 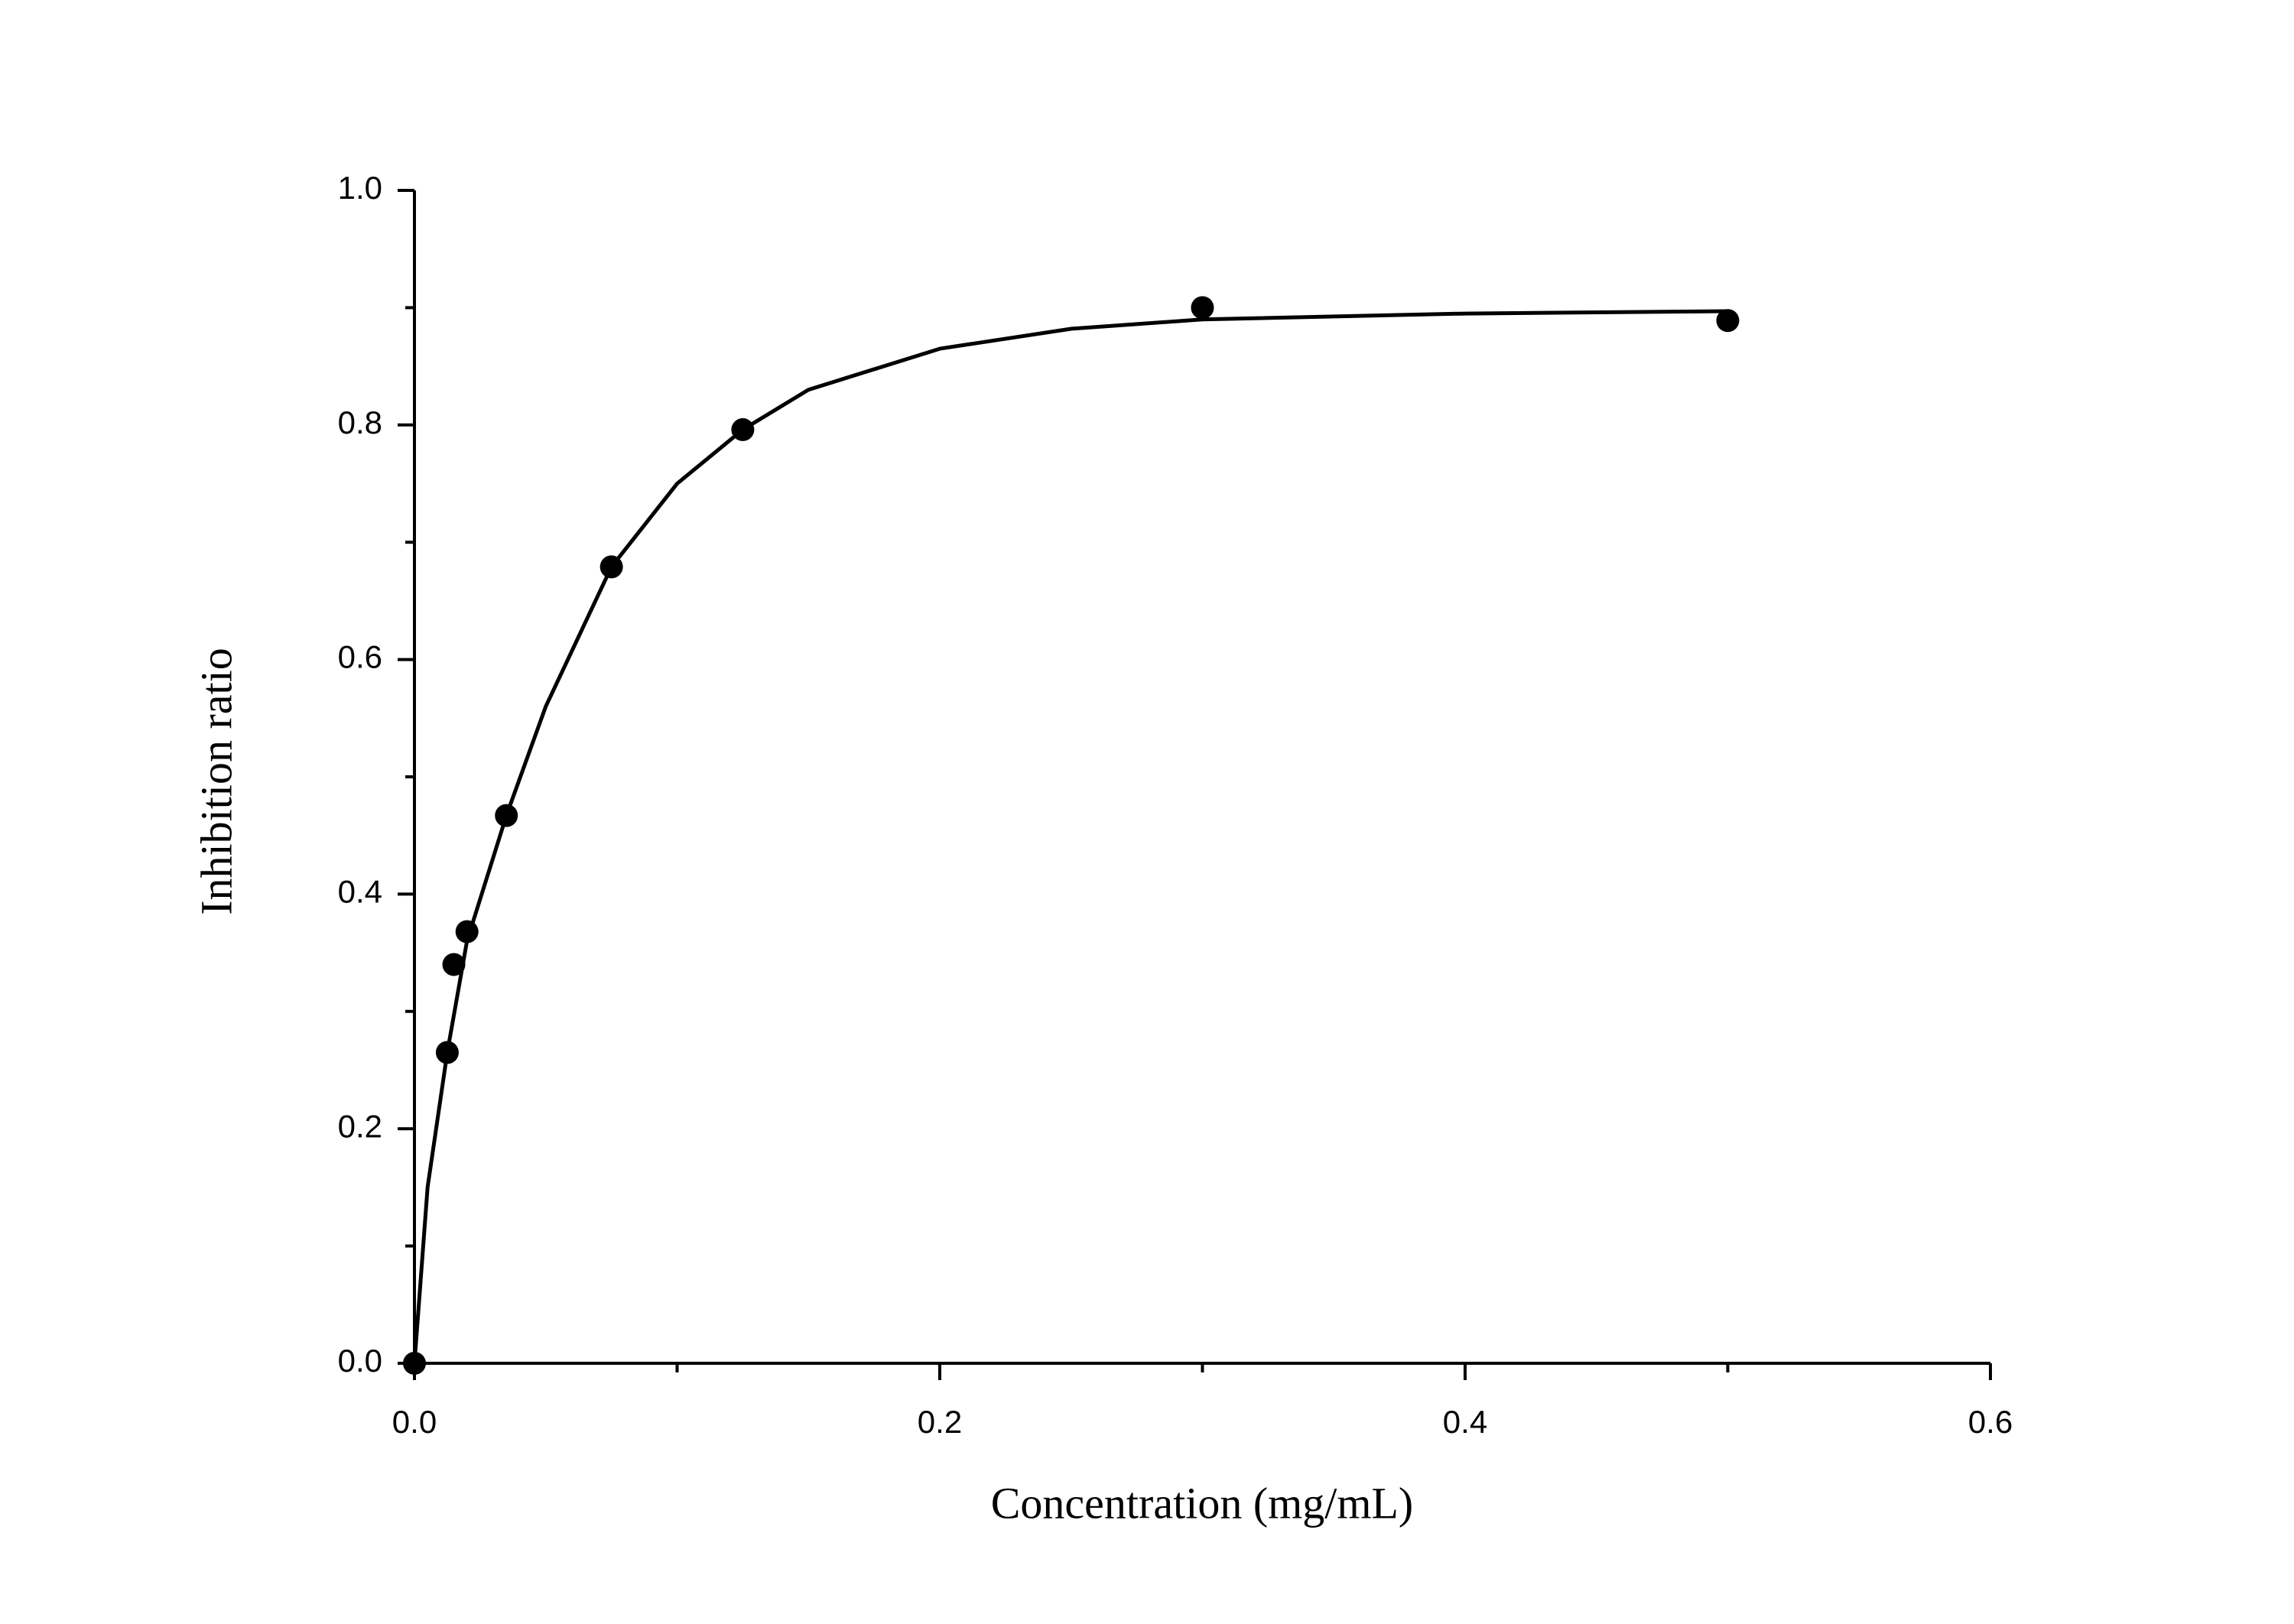 What do you see at coordinates (360, 657) in the screenshot?
I see `y-tick-label: 0.6` at bounding box center [360, 657].